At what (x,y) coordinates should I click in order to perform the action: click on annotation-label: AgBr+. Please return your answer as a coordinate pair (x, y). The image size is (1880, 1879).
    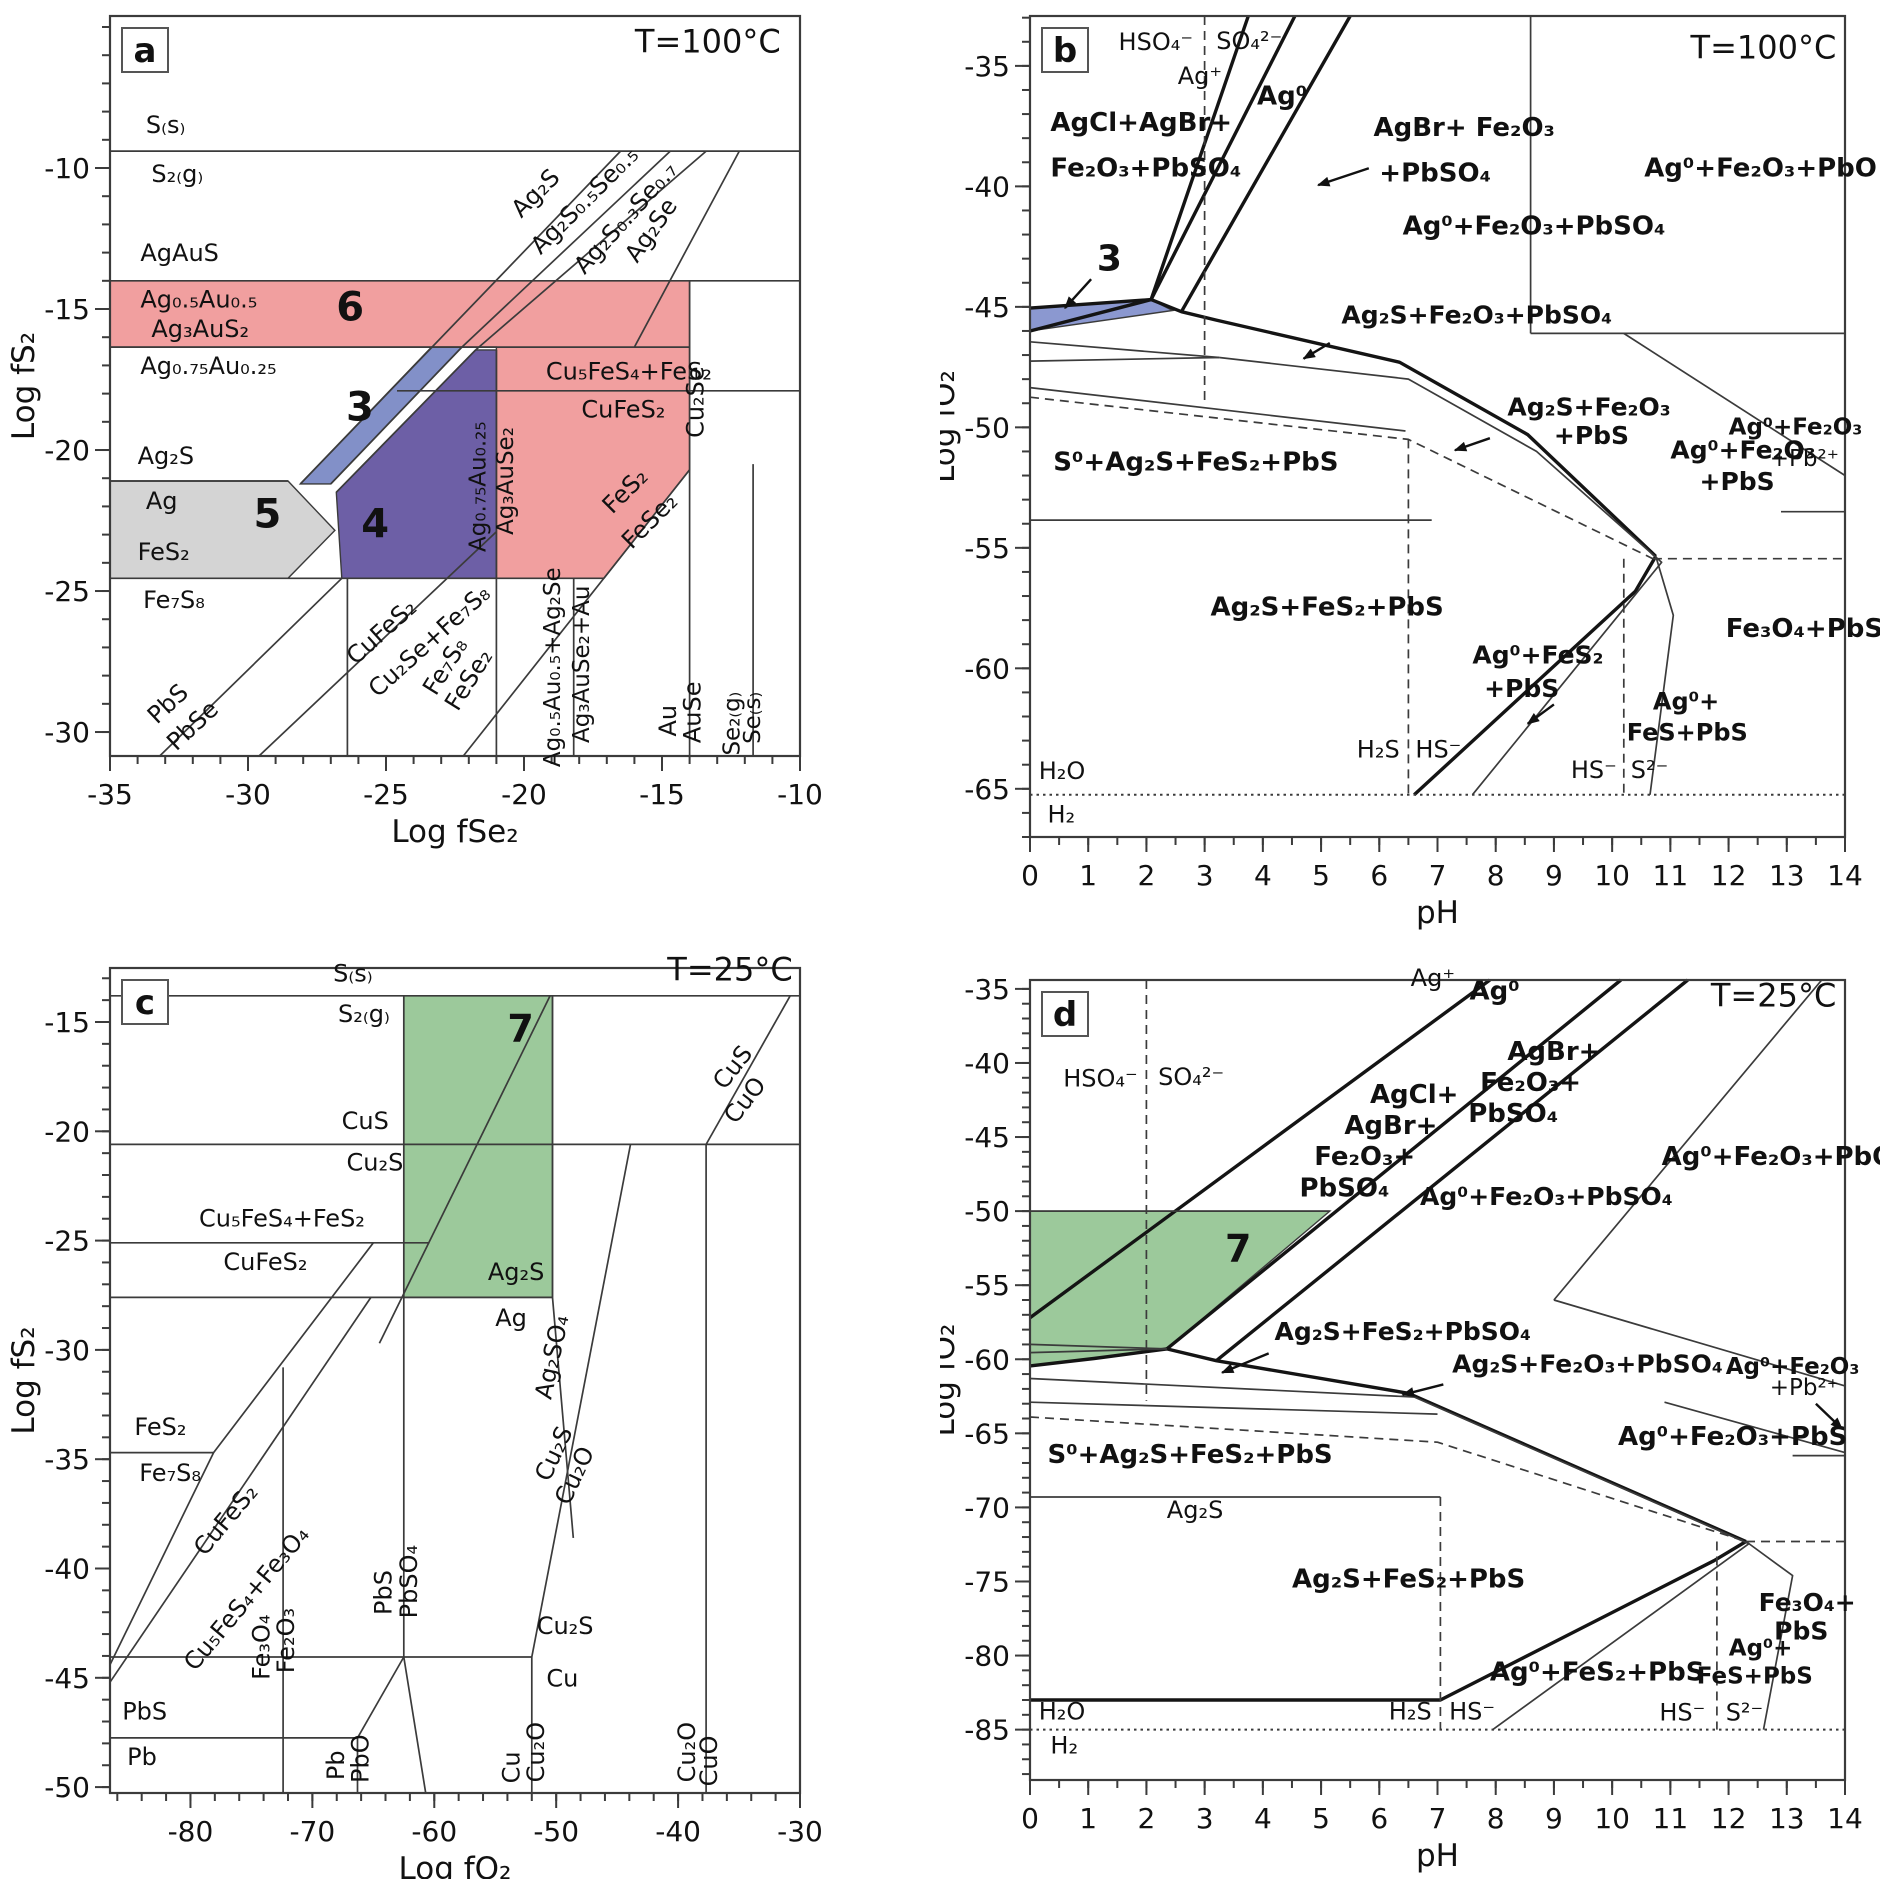
    Looking at the image, I should click on (1553, 1052).